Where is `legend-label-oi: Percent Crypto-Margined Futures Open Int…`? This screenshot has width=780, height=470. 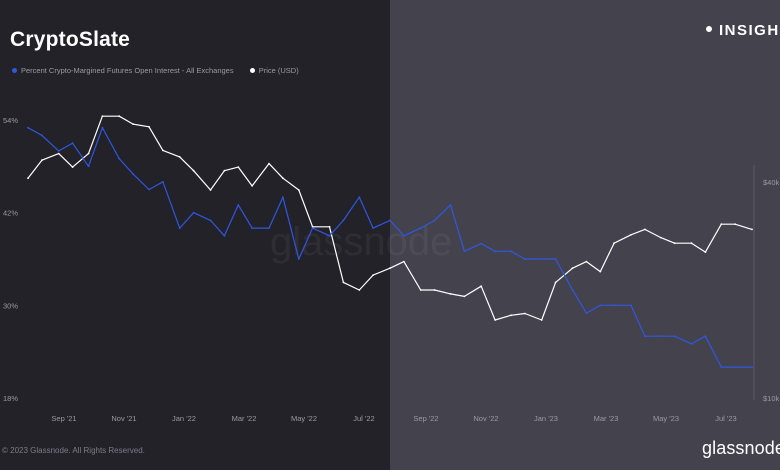 legend-label-oi: Percent Crypto-Margined Futures Open Int… is located at coordinates (127, 70).